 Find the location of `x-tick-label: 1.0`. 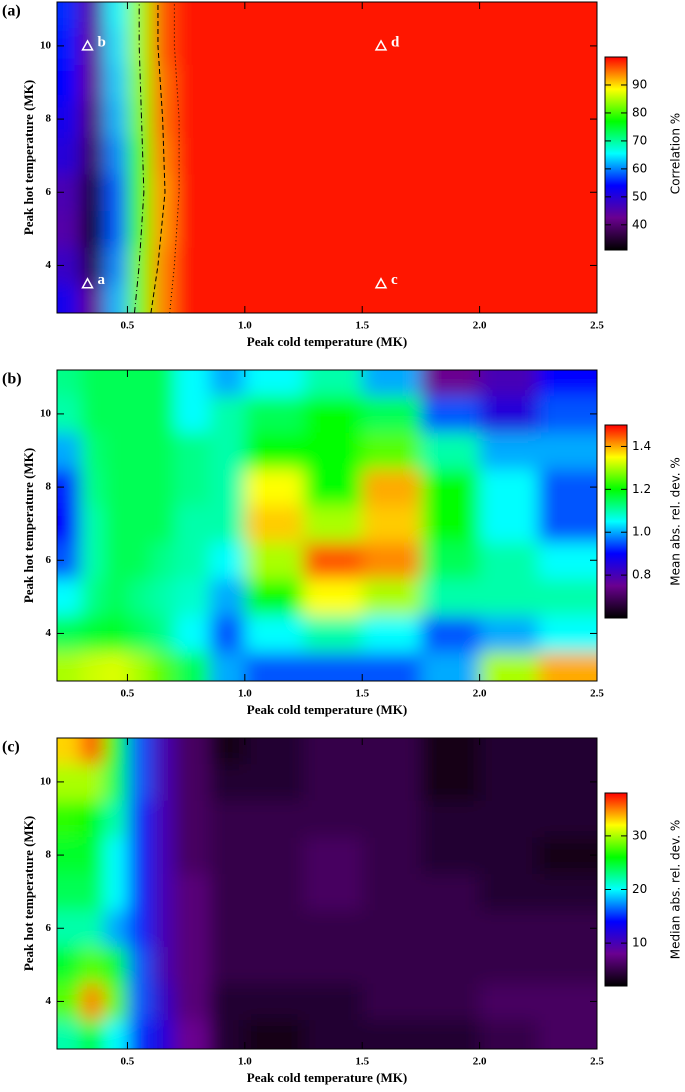

x-tick-label: 1.0 is located at coordinates (245, 1062).